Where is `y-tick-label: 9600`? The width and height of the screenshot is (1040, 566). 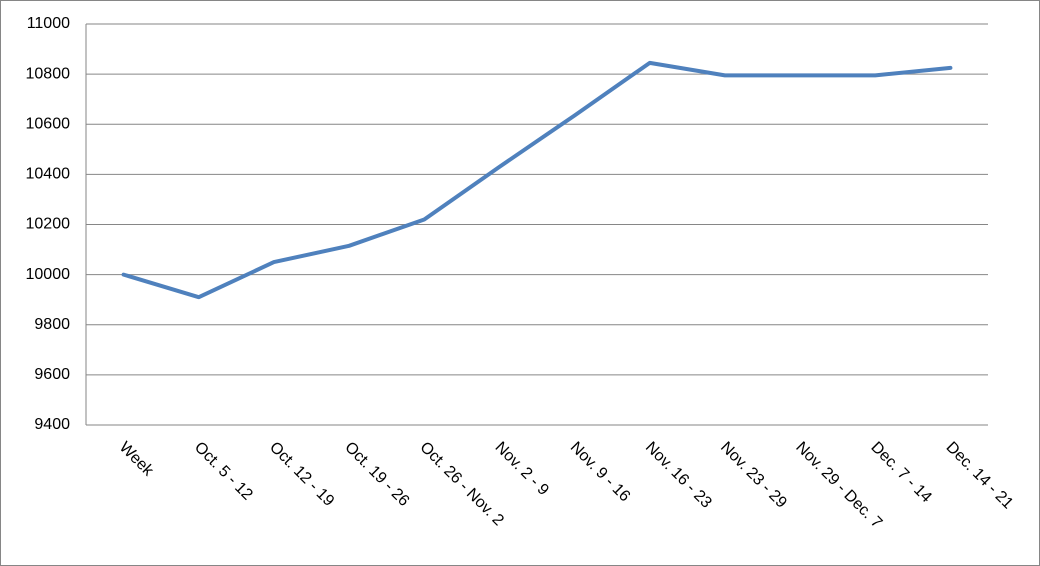 y-tick-label: 9600 is located at coordinates (52, 374).